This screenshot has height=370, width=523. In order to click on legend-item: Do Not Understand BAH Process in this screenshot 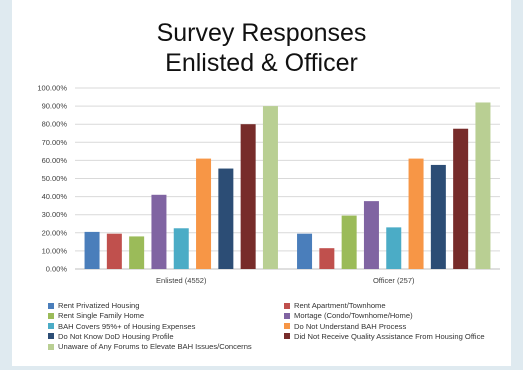, I will do `click(345, 326)`.